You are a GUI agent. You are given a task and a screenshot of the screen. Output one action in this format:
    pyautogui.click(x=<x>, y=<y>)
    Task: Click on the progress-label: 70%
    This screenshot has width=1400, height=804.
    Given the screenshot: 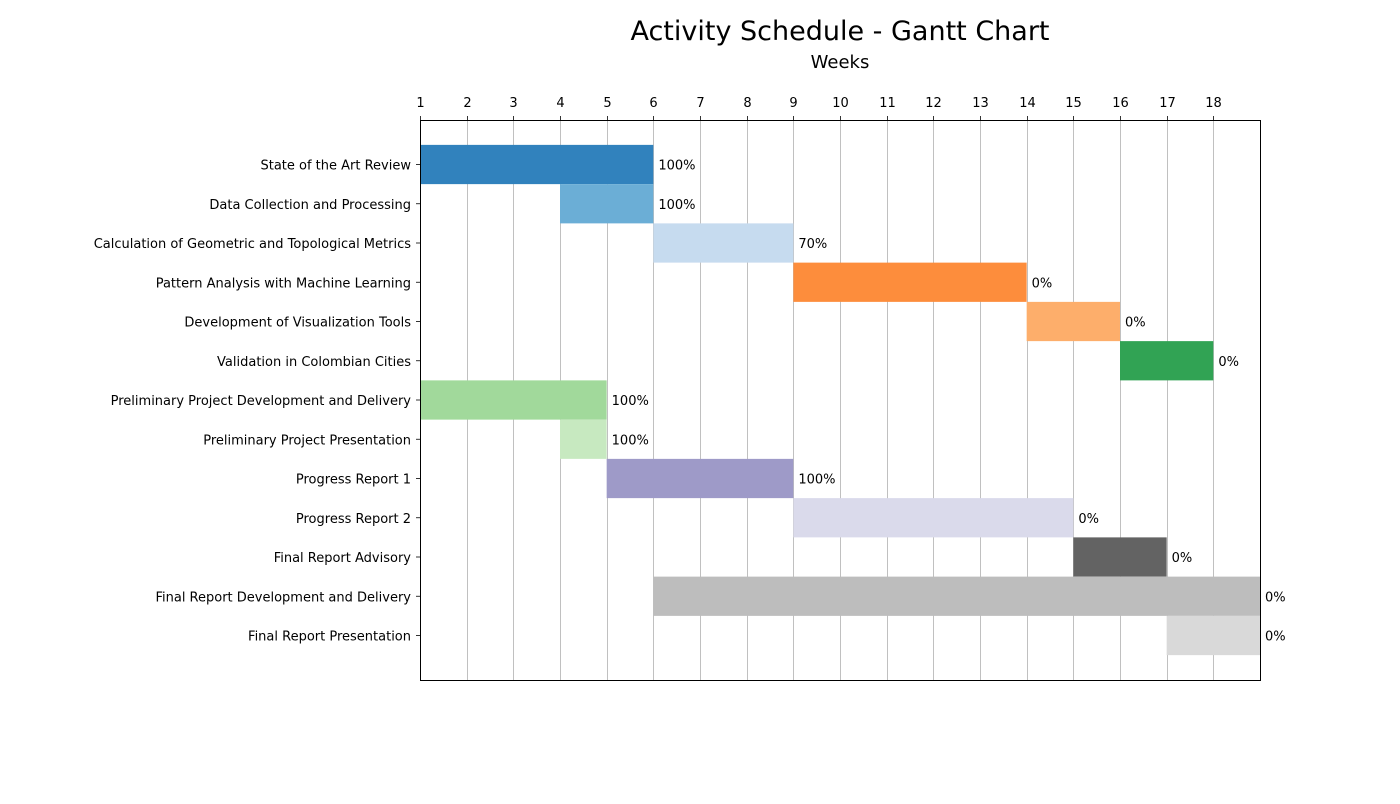 What is the action you would take?
    pyautogui.click(x=812, y=244)
    